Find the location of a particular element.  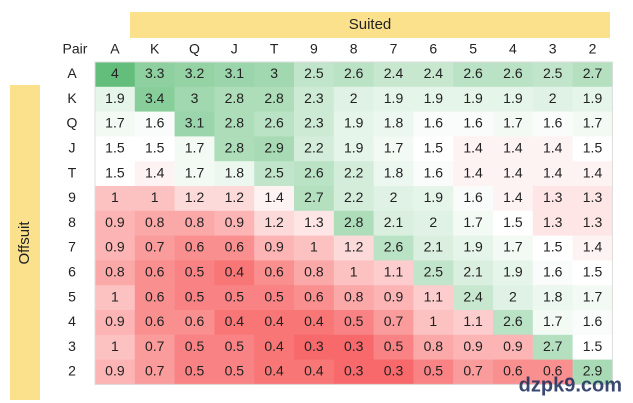

cell-value: 2.7 is located at coordinates (593, 73).